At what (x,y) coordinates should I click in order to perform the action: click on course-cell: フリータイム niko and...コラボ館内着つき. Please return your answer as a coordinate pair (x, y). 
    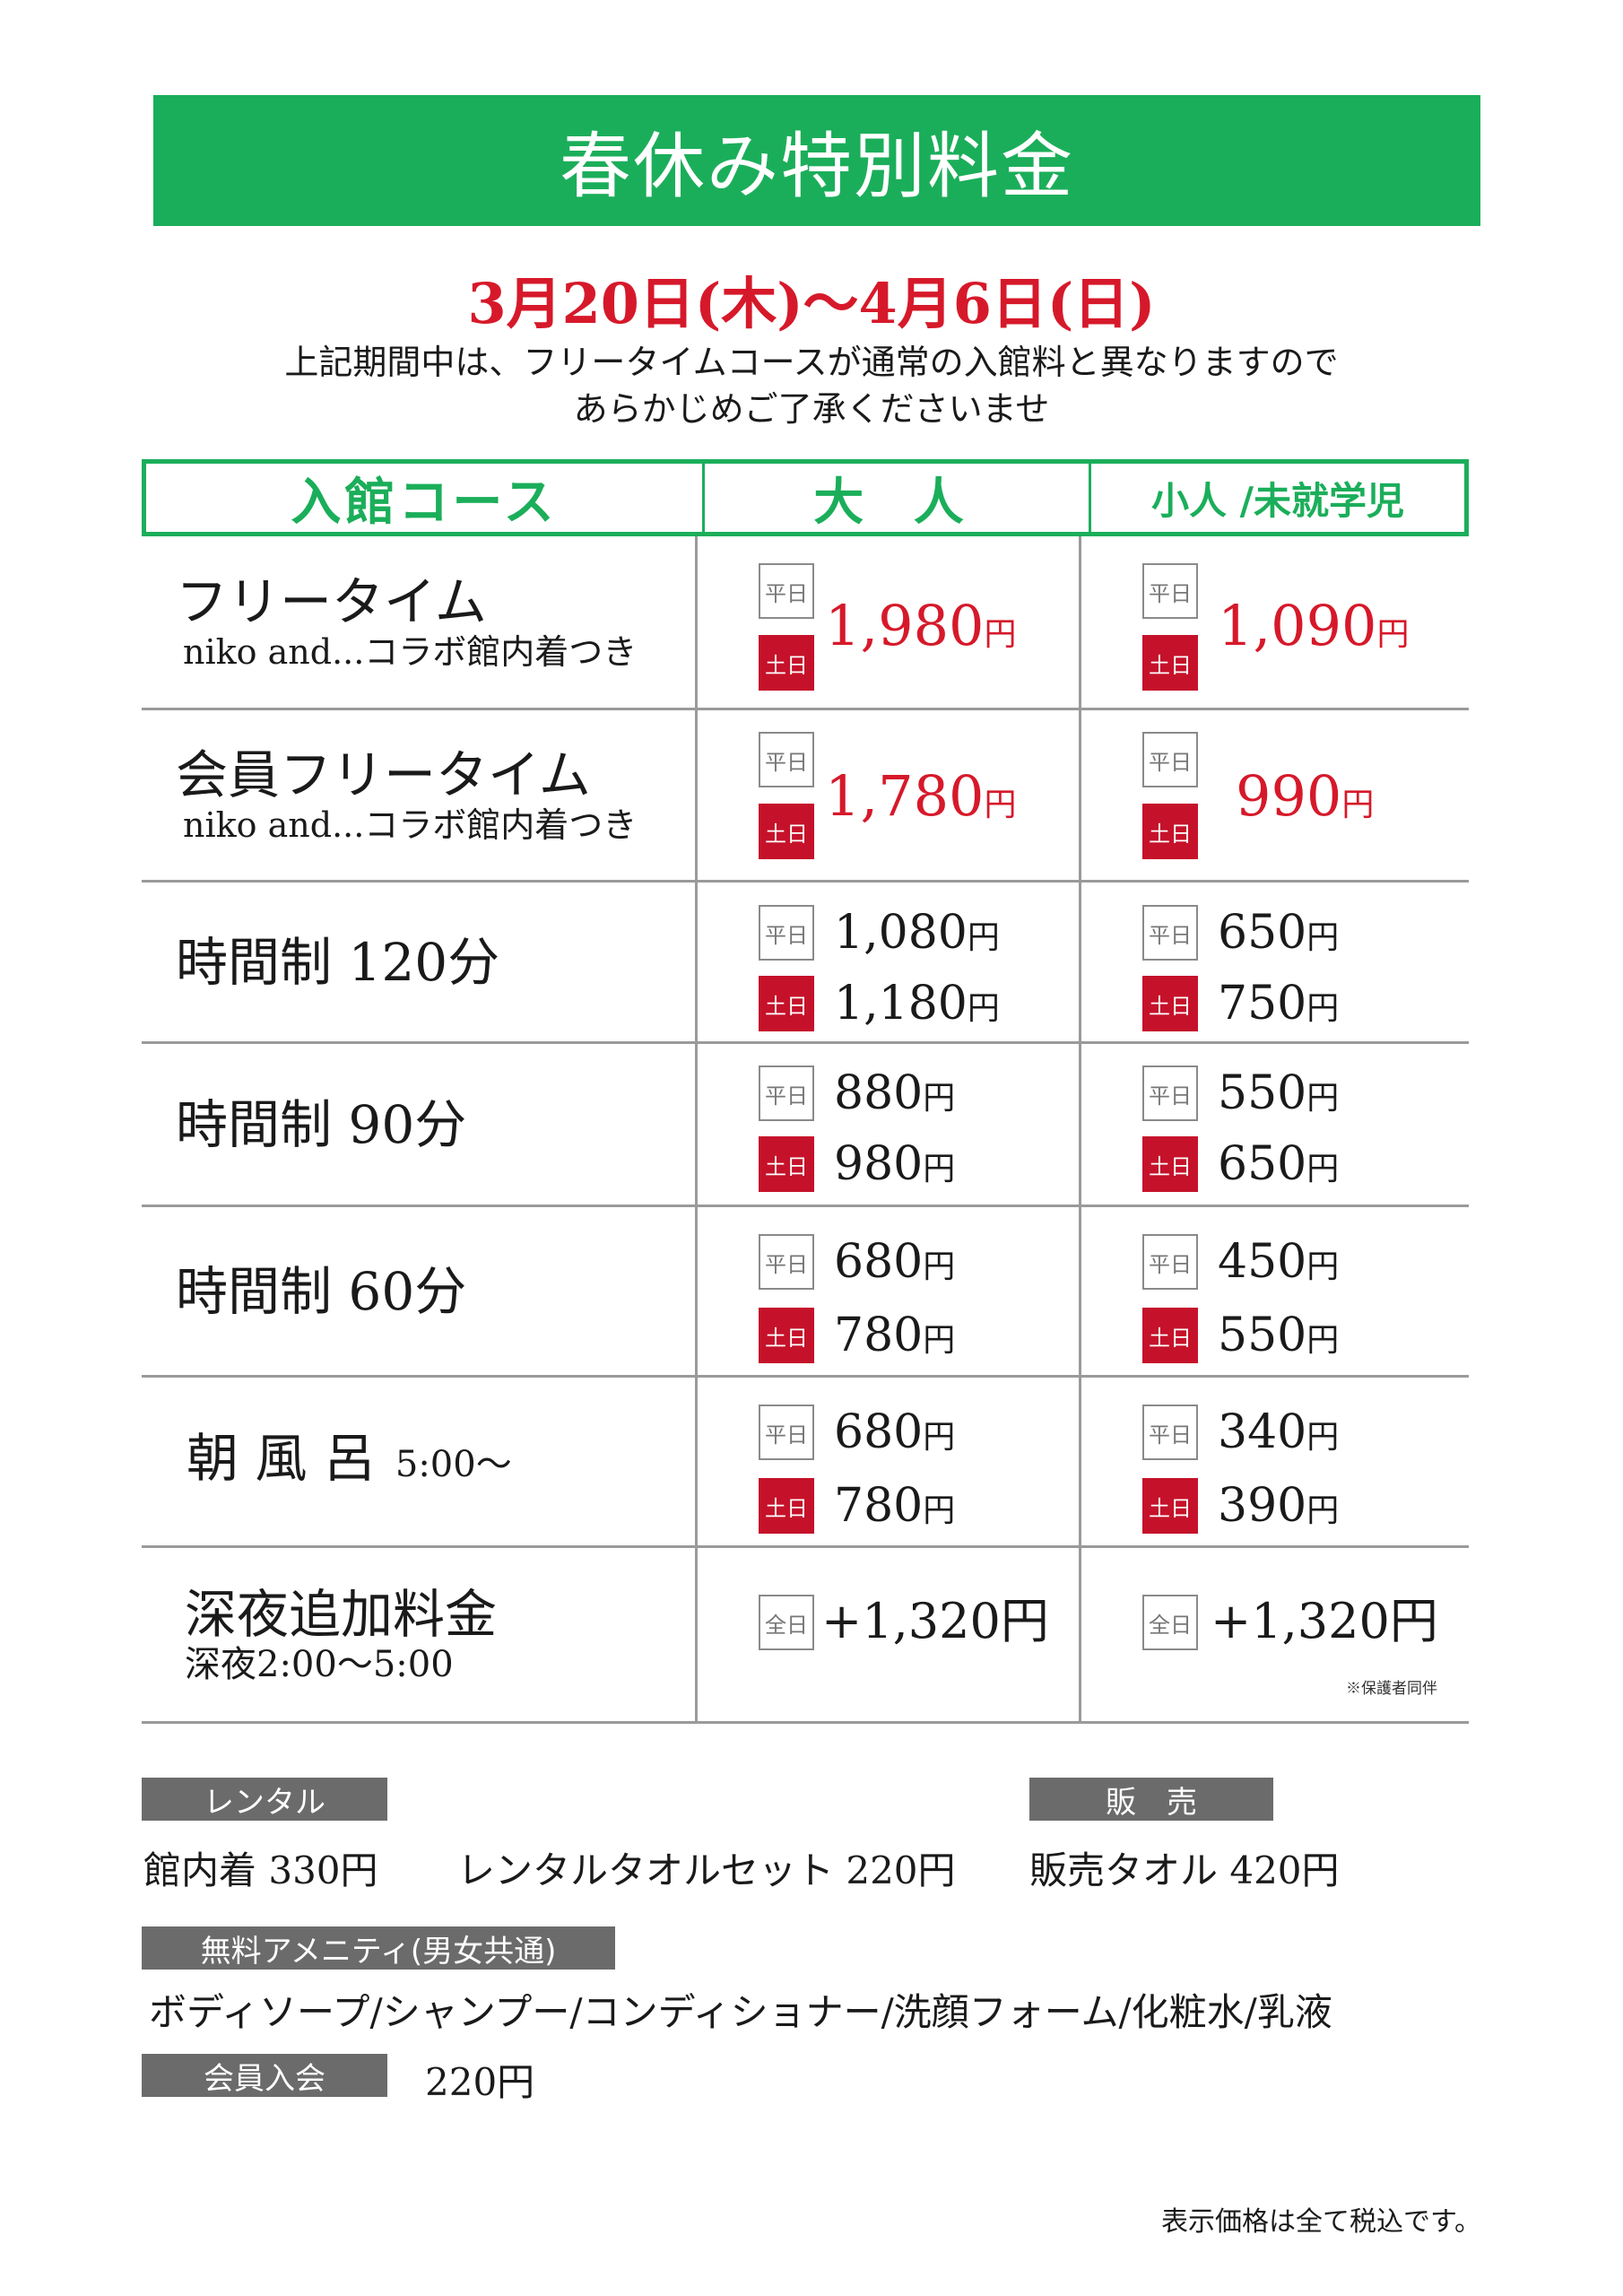
    Looking at the image, I should click on (420, 622).